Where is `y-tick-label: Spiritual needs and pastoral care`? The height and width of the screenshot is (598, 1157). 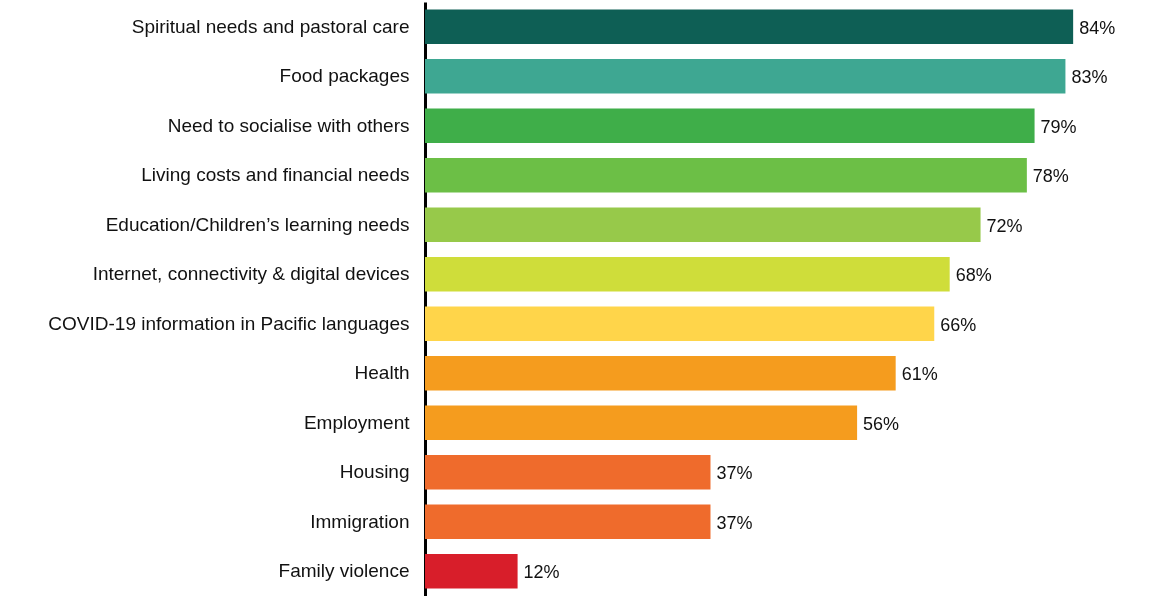 y-tick-label: Spiritual needs and pastoral care is located at coordinates (270, 26).